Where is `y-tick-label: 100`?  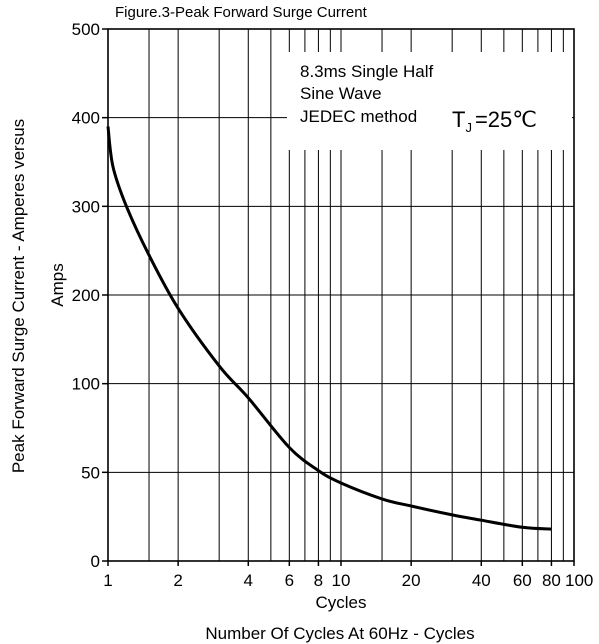
y-tick-label: 100 is located at coordinates (86, 384).